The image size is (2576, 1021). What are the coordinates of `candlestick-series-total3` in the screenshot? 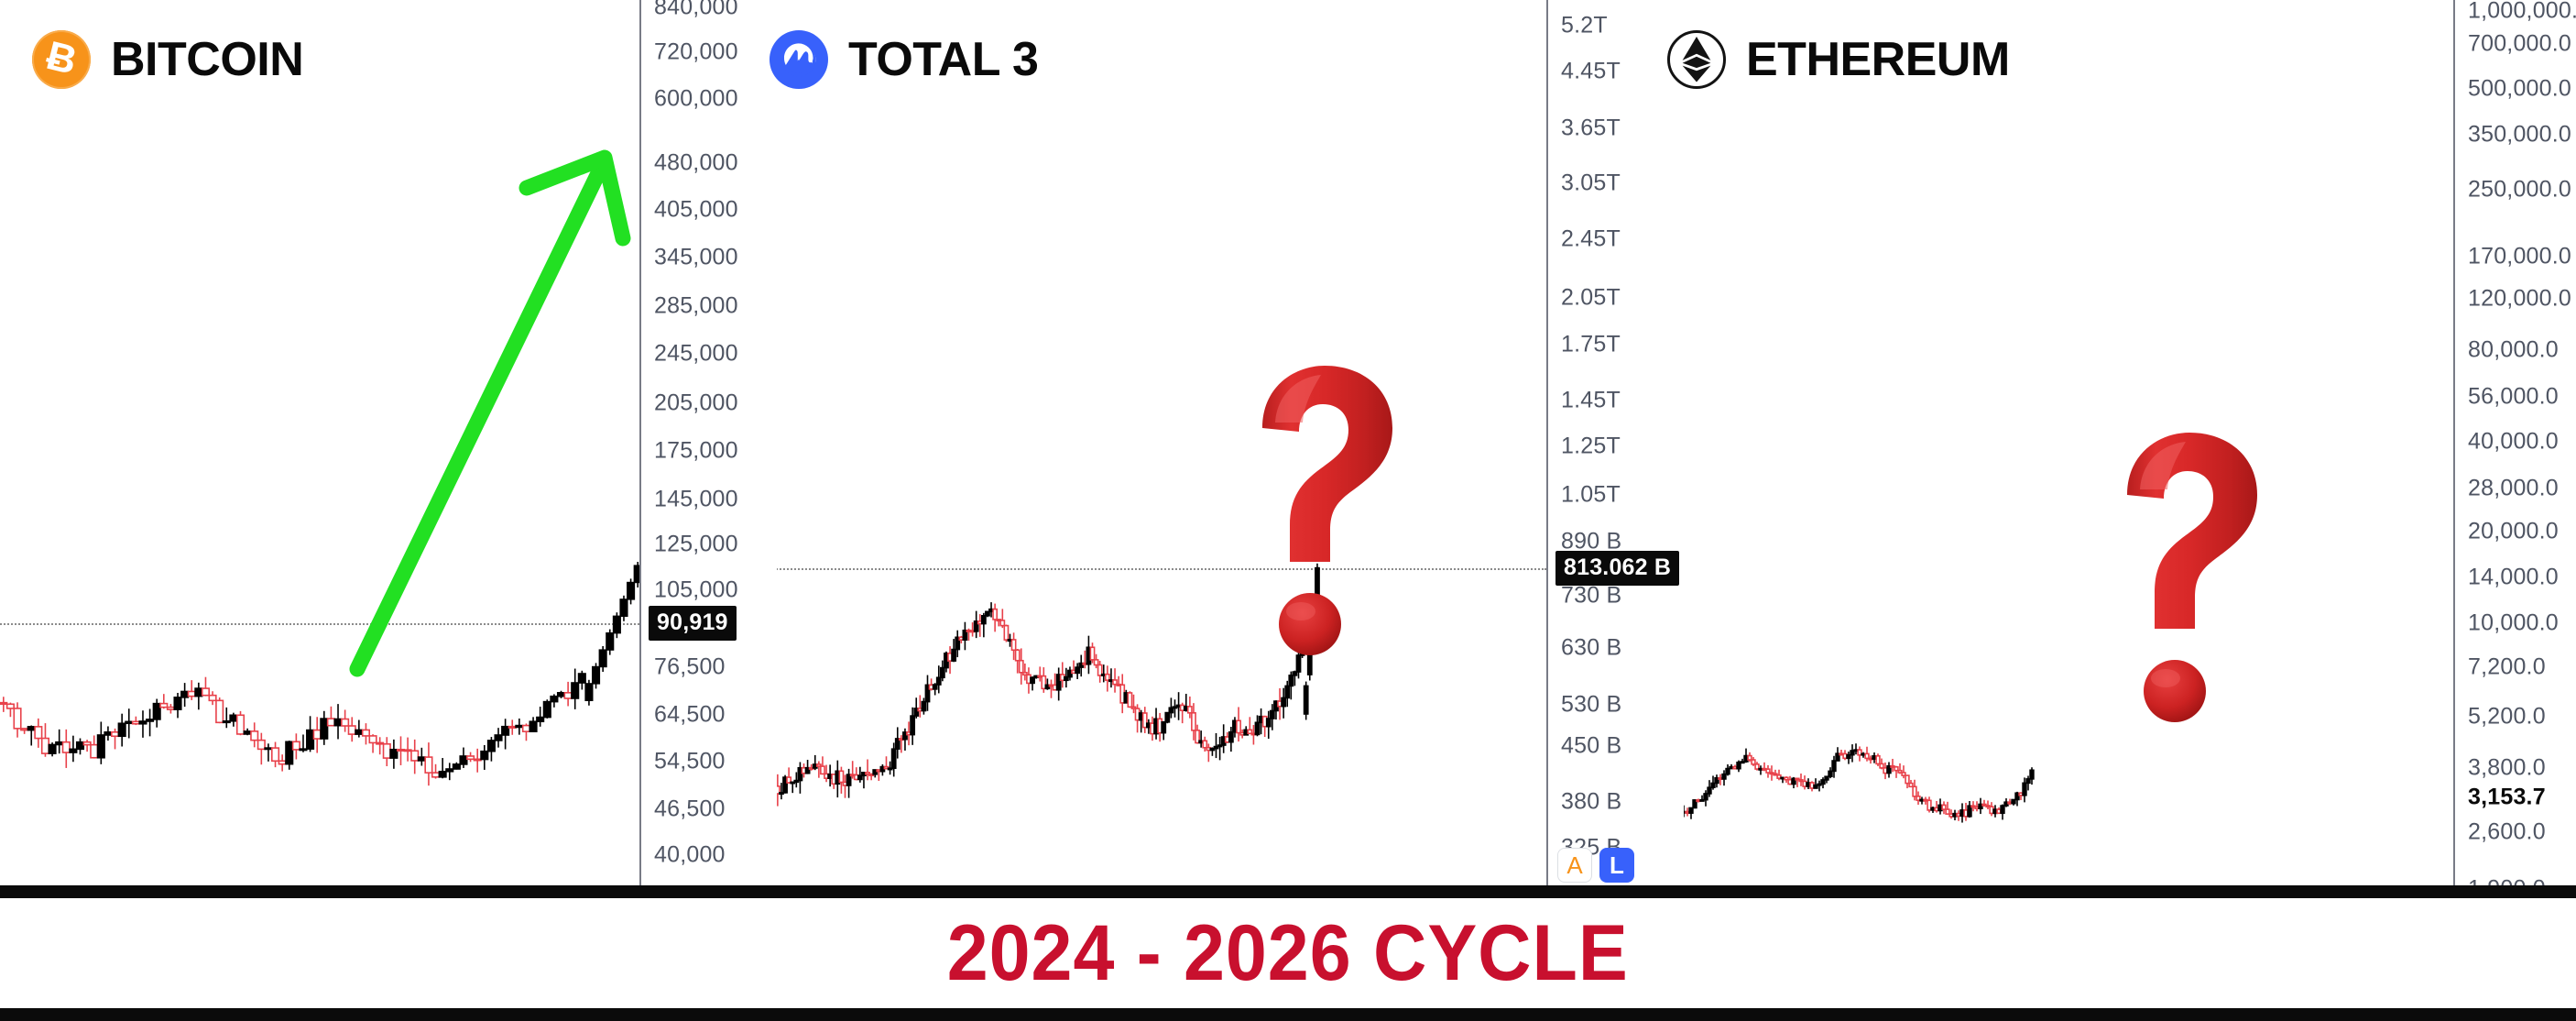 It's located at (990, 714).